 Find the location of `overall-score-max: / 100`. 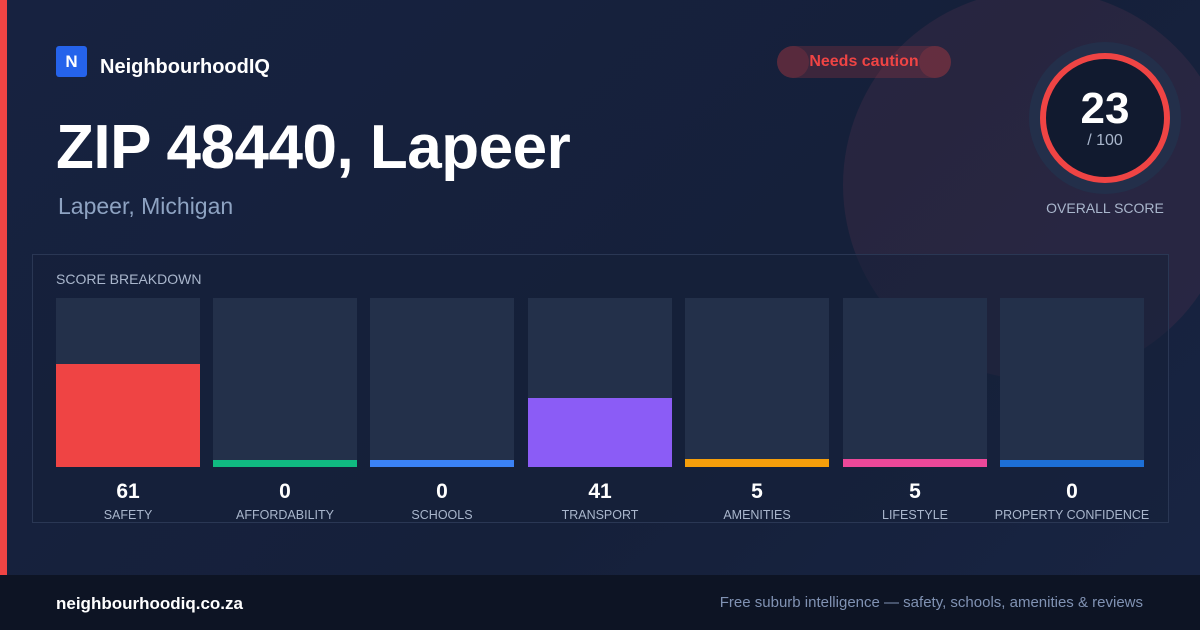

overall-score-max: / 100 is located at coordinates (1105, 140).